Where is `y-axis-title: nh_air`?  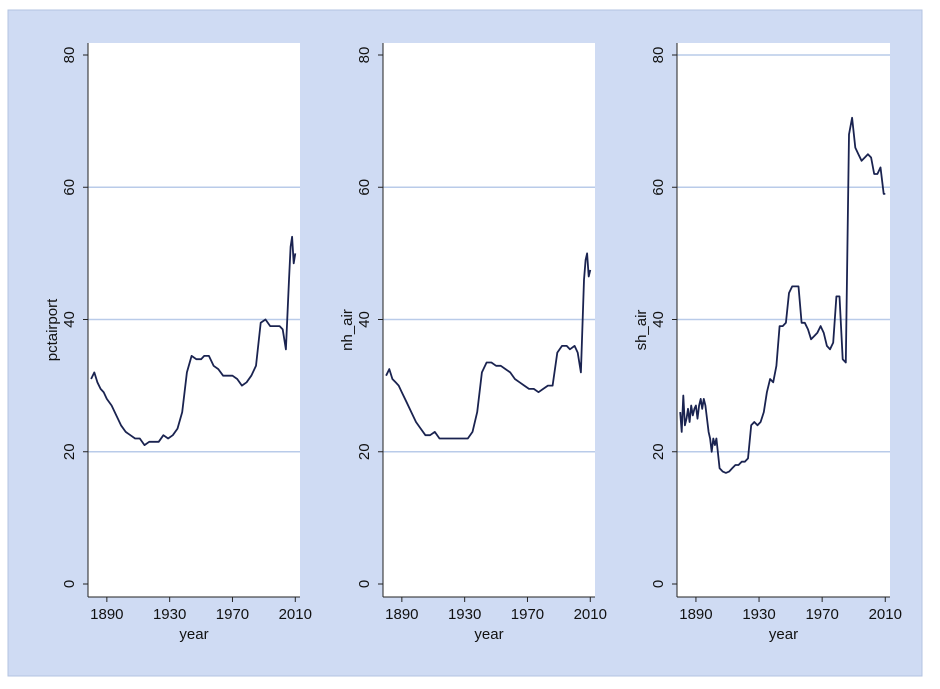 y-axis-title: nh_air is located at coordinates (347, 330).